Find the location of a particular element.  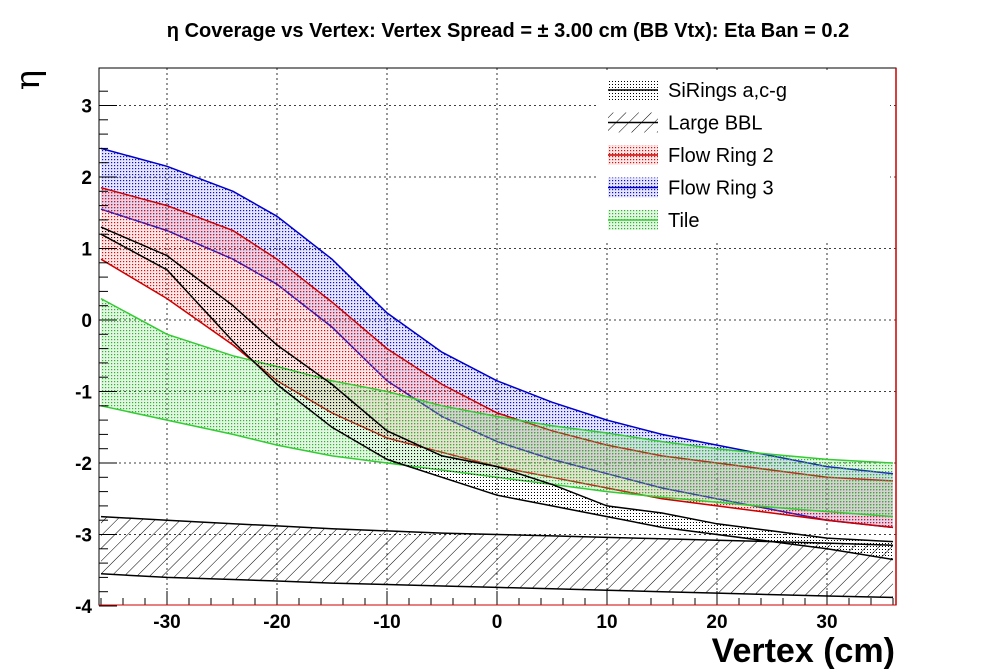

legend-label: Flow Ring 2 is located at coordinates (721, 156).